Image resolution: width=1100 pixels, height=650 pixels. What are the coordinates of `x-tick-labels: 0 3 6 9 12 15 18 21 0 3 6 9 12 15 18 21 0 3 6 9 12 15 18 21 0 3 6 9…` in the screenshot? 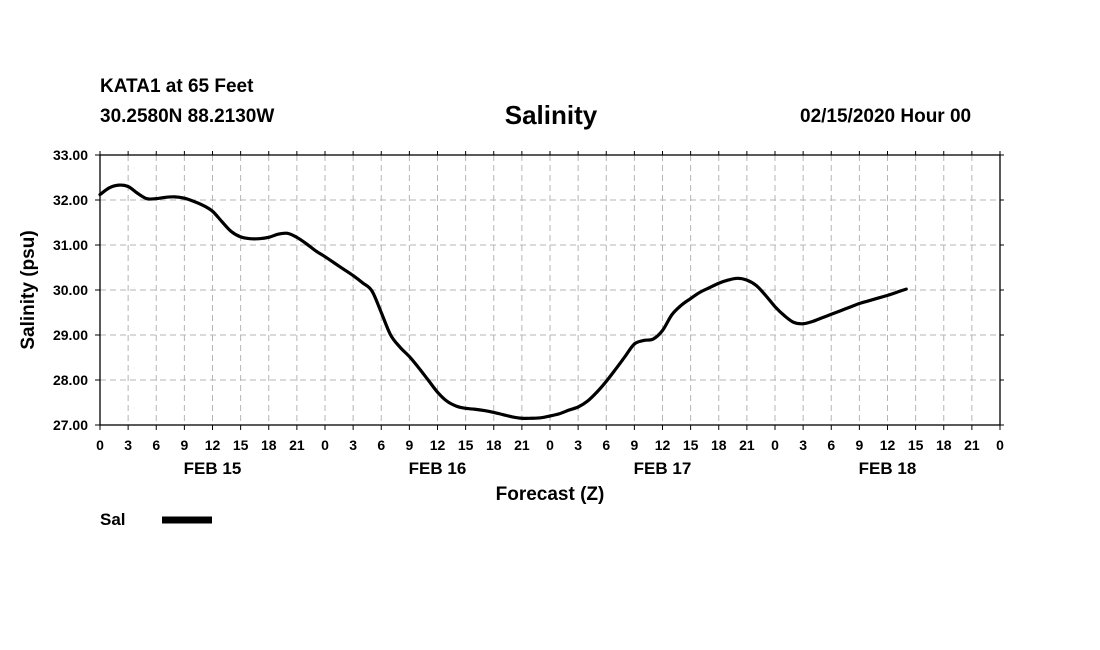 It's located at (550, 445).